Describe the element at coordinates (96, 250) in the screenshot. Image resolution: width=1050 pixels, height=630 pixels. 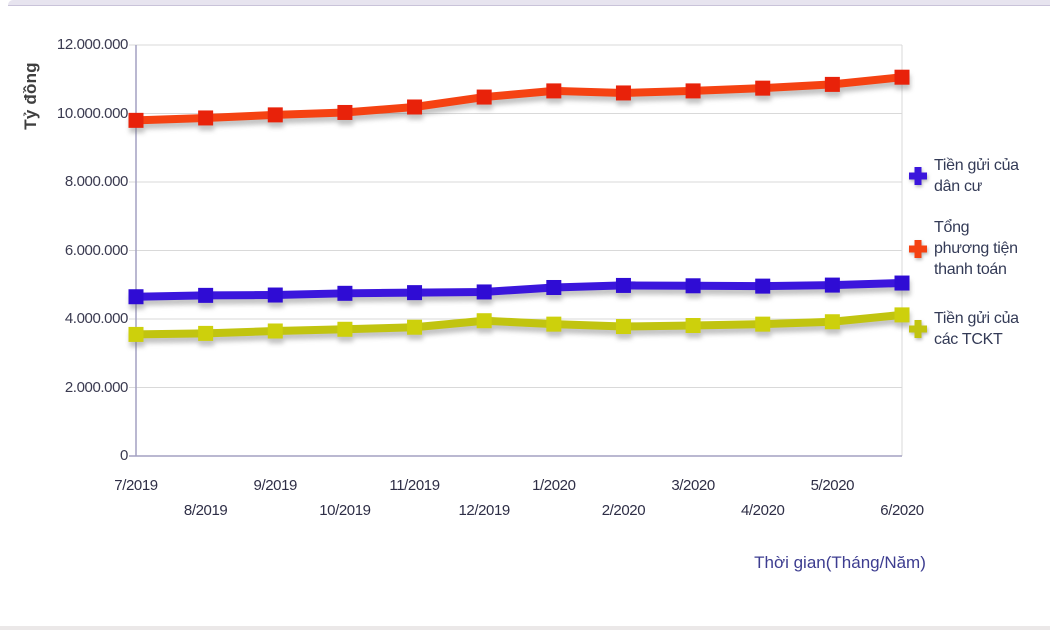
I see `y-tick-label: 6.000.000` at that location.